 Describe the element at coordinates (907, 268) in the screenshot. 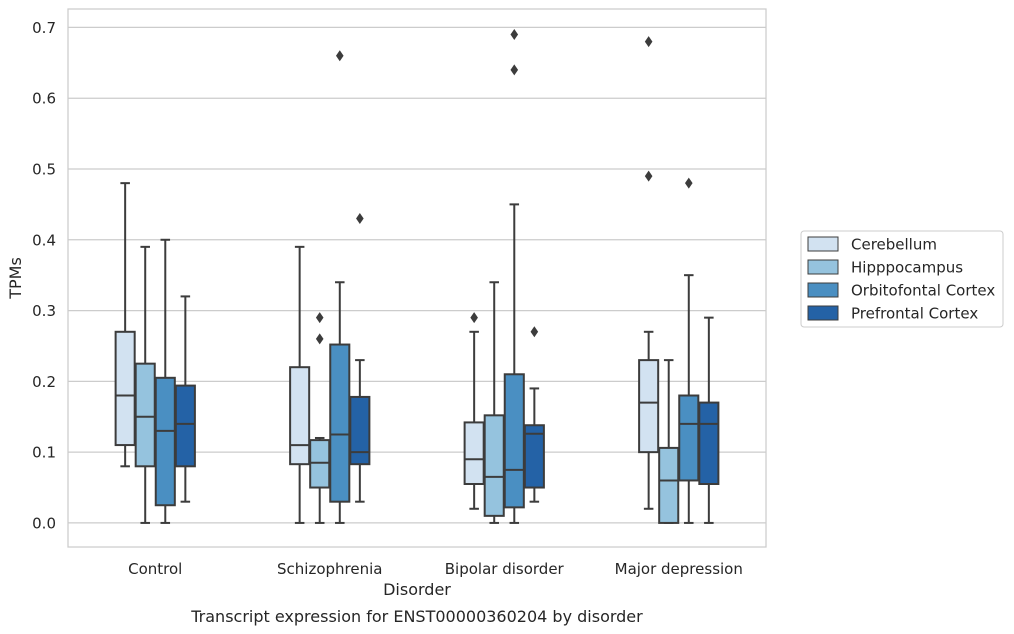

I see `legend-label: Hipppocampus` at that location.